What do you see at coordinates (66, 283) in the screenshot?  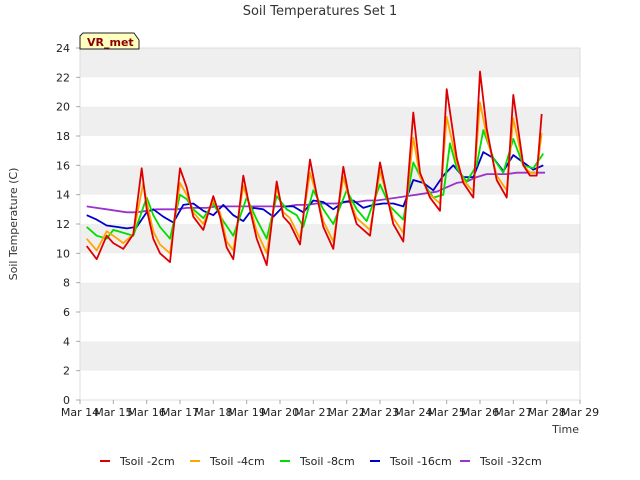 I see `y-tick-label: 8` at bounding box center [66, 283].